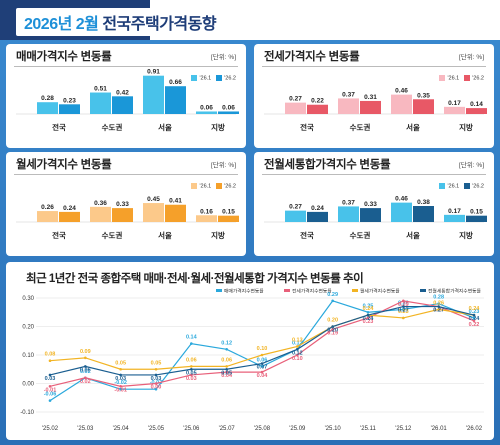  Describe the element at coordinates (85, 352) in the screenshot. I see `point-label: 0.09` at that location.